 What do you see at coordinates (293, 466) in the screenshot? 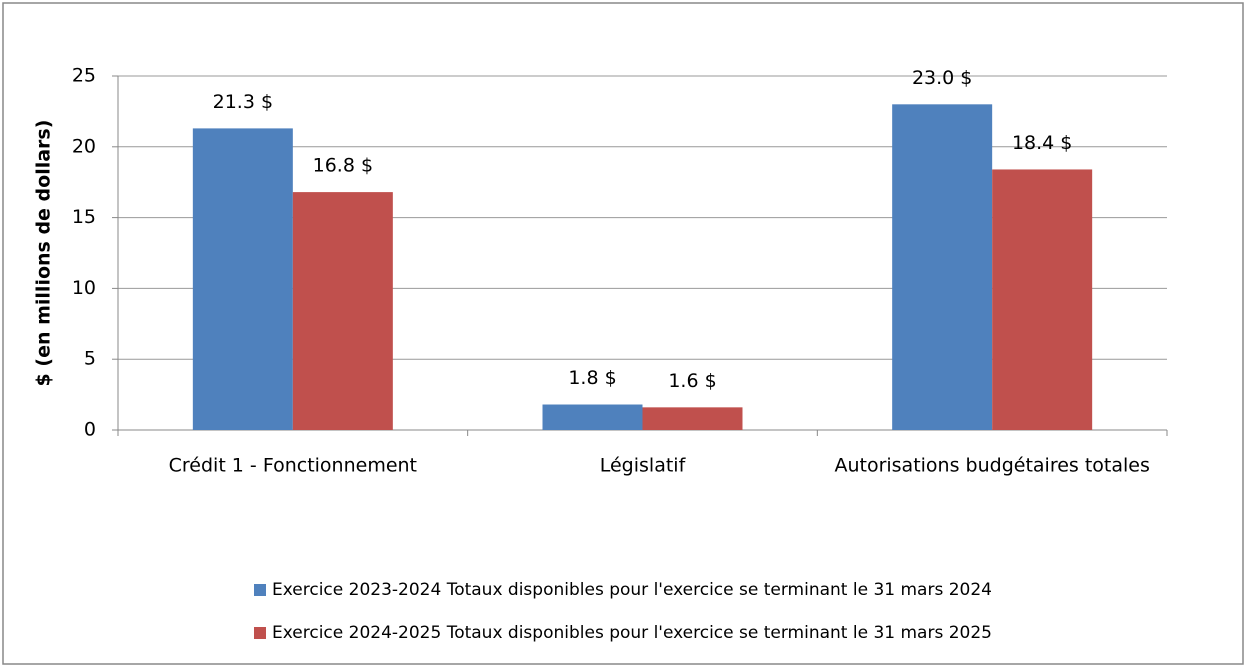
I see `x-tick-label: Crédit 1 - Fonctionnement` at bounding box center [293, 466].